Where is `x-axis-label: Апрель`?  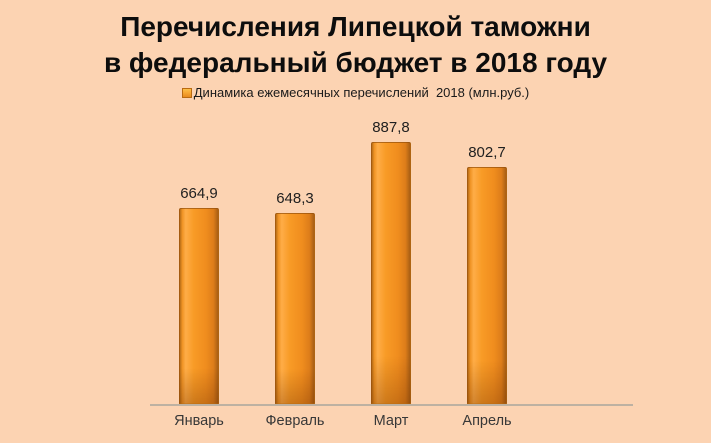
x-axis-label: Апрель is located at coordinates (487, 421).